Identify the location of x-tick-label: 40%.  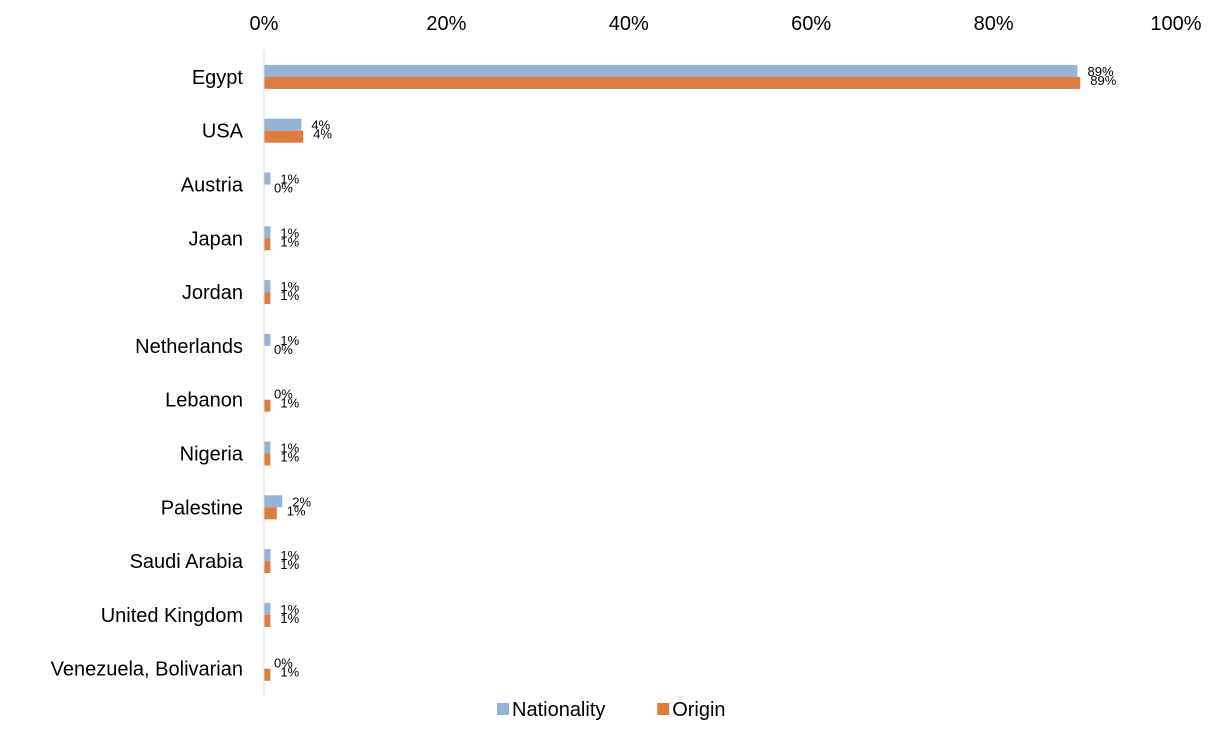
(629, 24).